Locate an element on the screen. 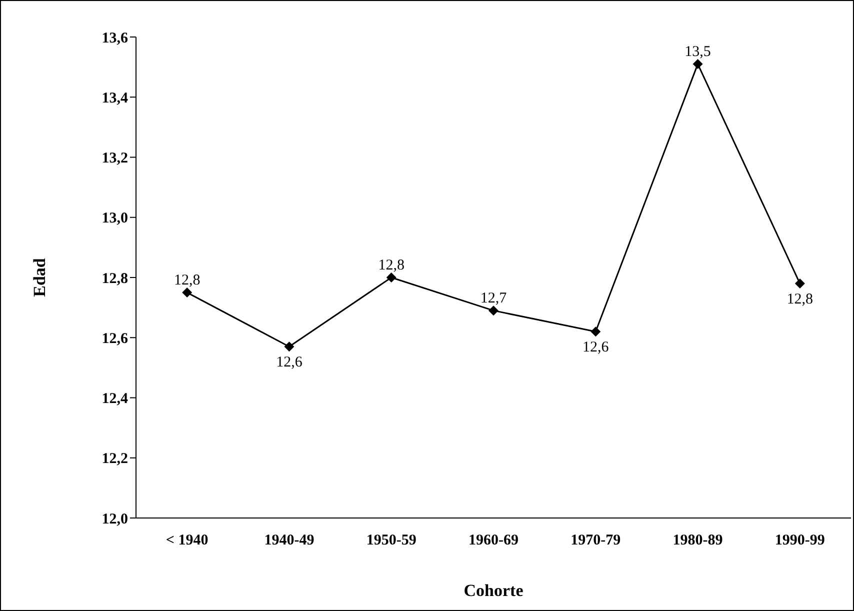 The width and height of the screenshot is (854, 611). y-axis-title: Edad is located at coordinates (40, 277).